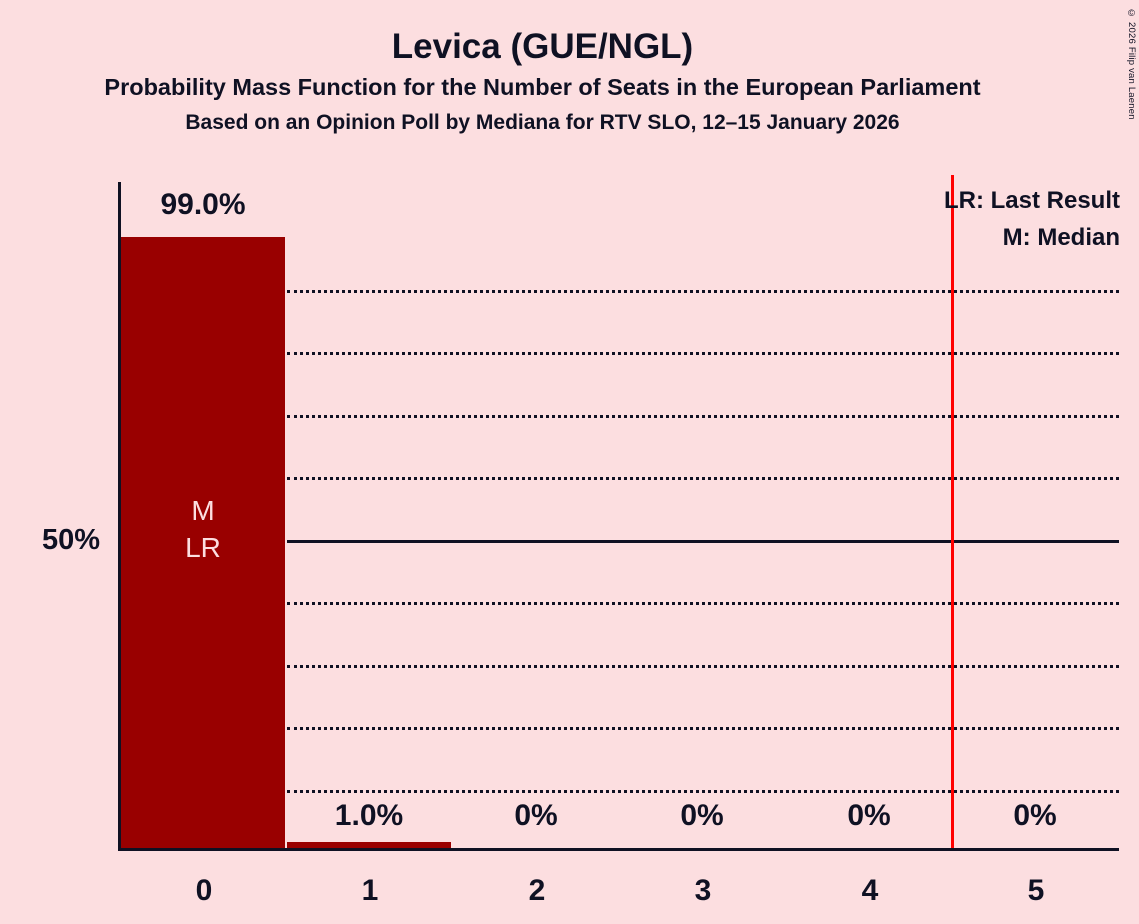 The image size is (1139, 924). Describe the element at coordinates (1061, 237) in the screenshot. I see `legend-entry-median: M: Median` at that location.